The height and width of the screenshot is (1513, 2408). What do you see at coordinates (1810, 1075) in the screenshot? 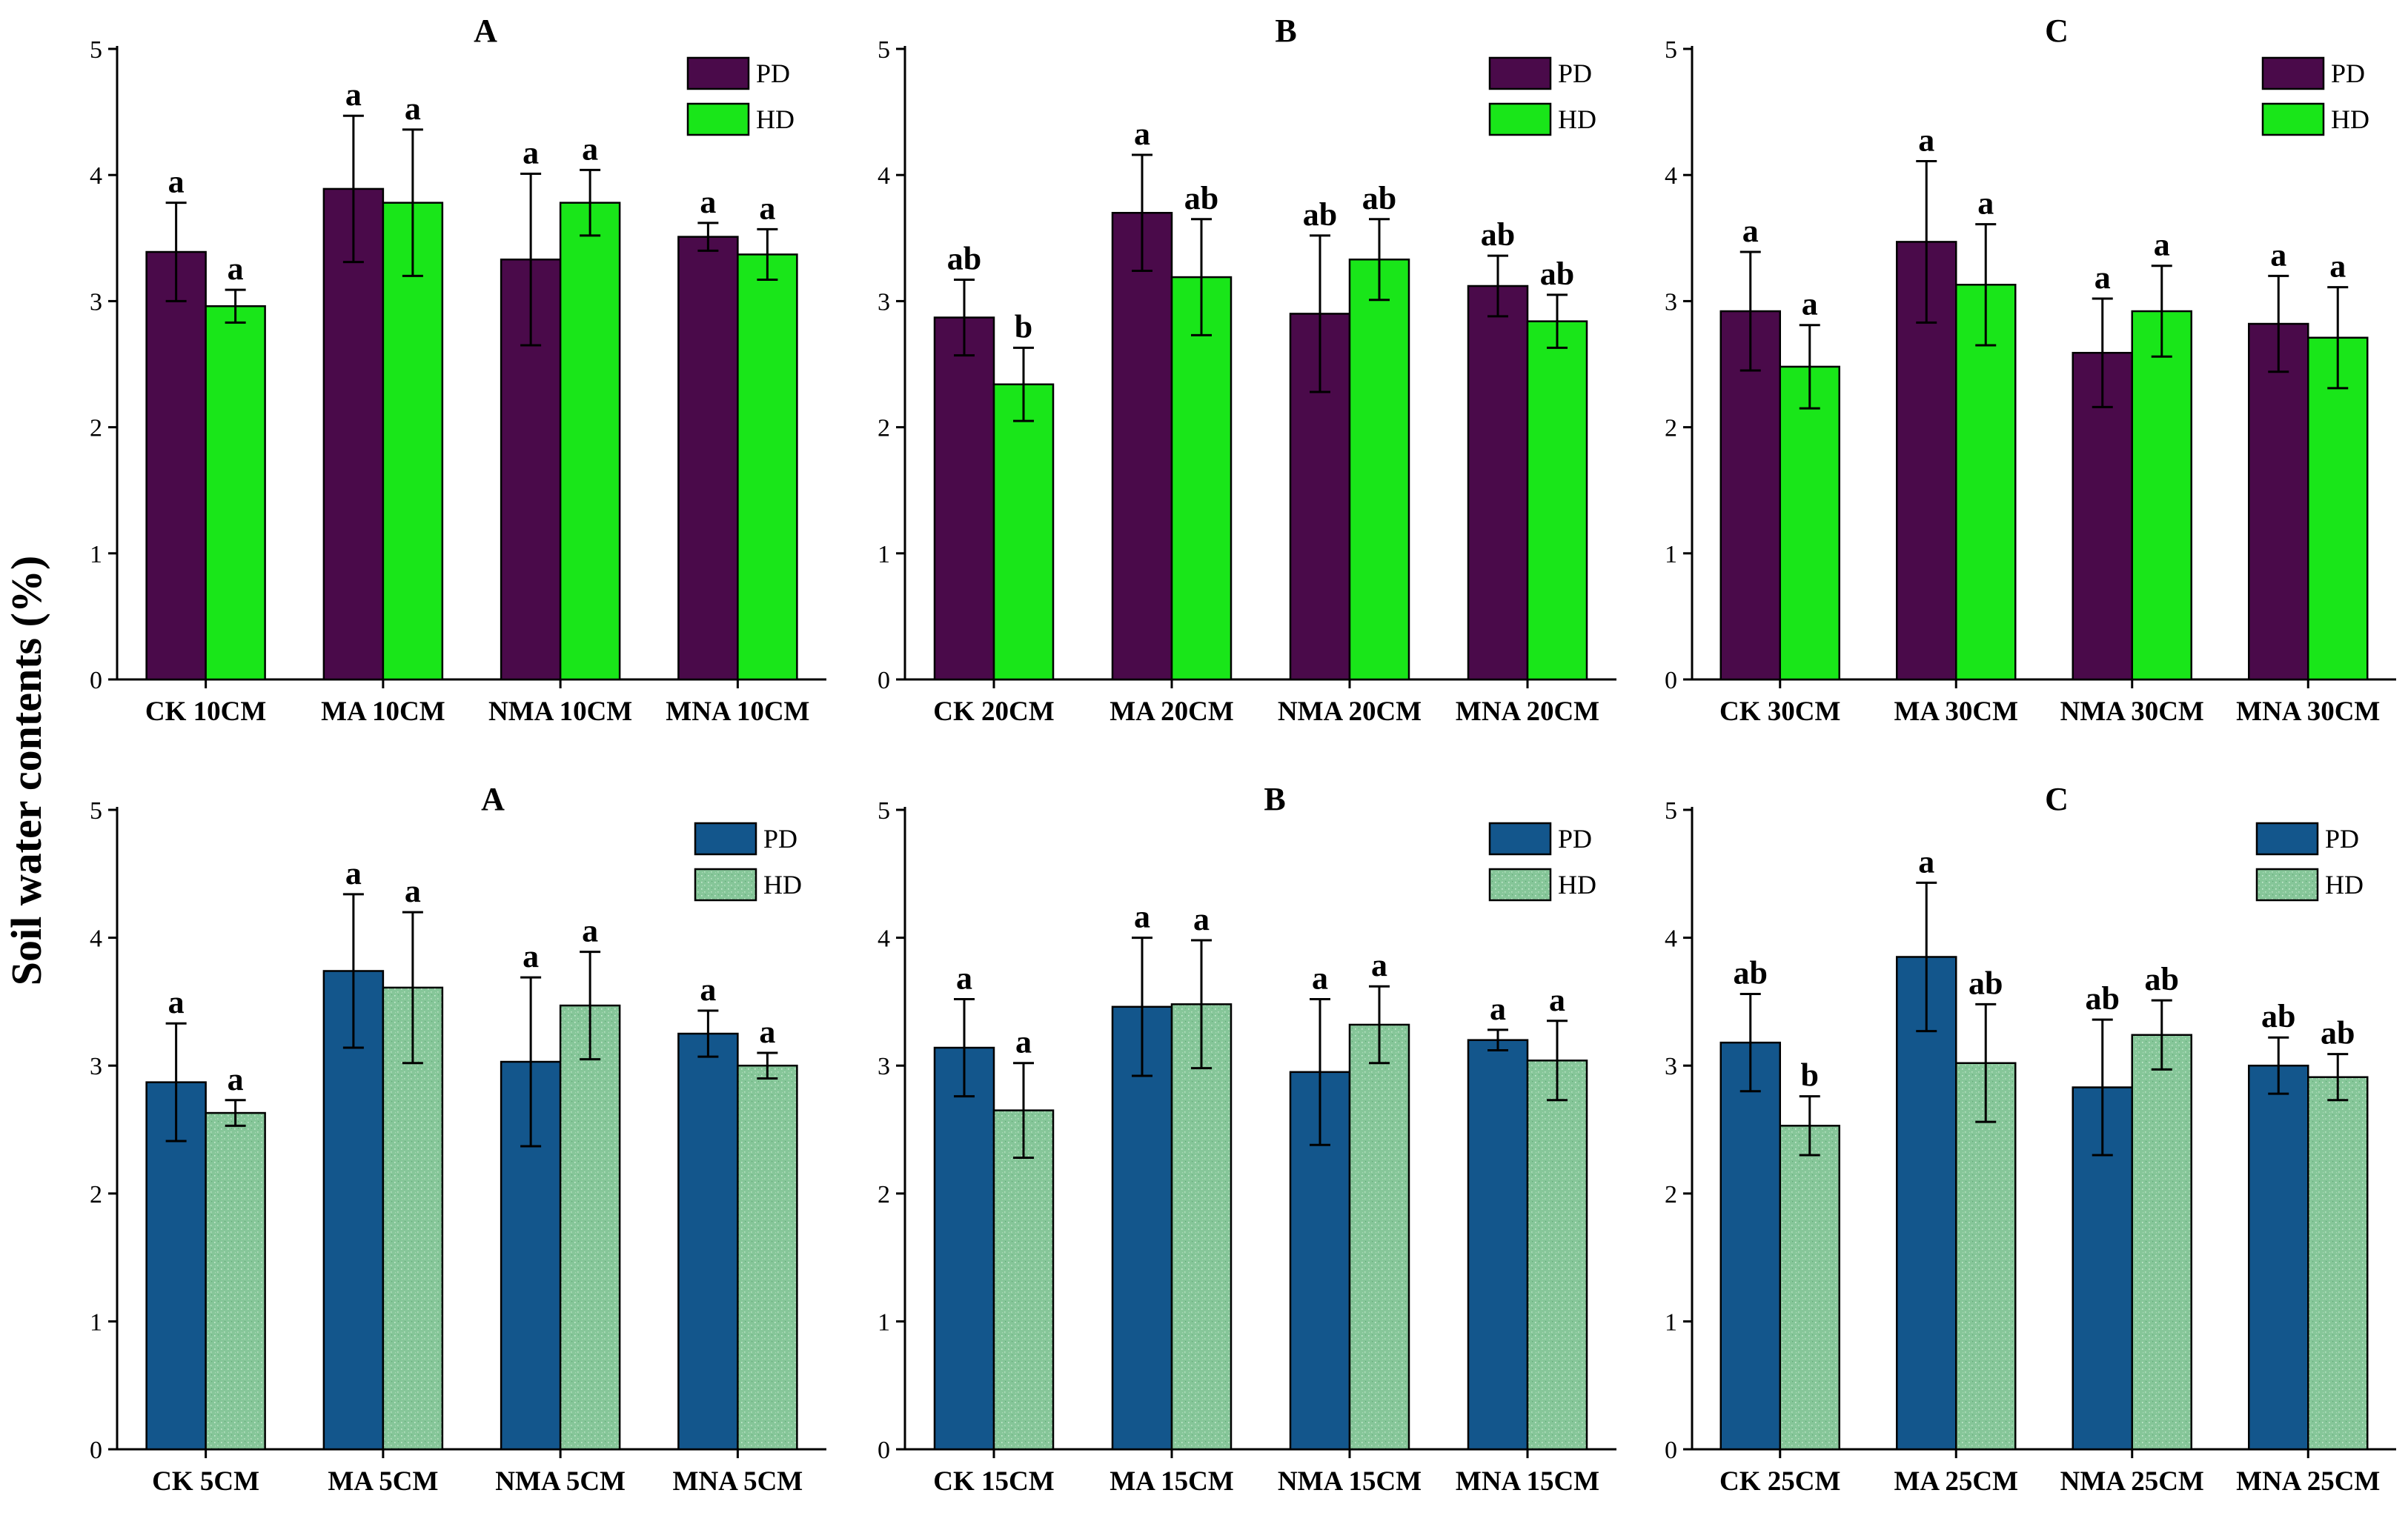
I see `significance-letter: b` at bounding box center [1810, 1075].